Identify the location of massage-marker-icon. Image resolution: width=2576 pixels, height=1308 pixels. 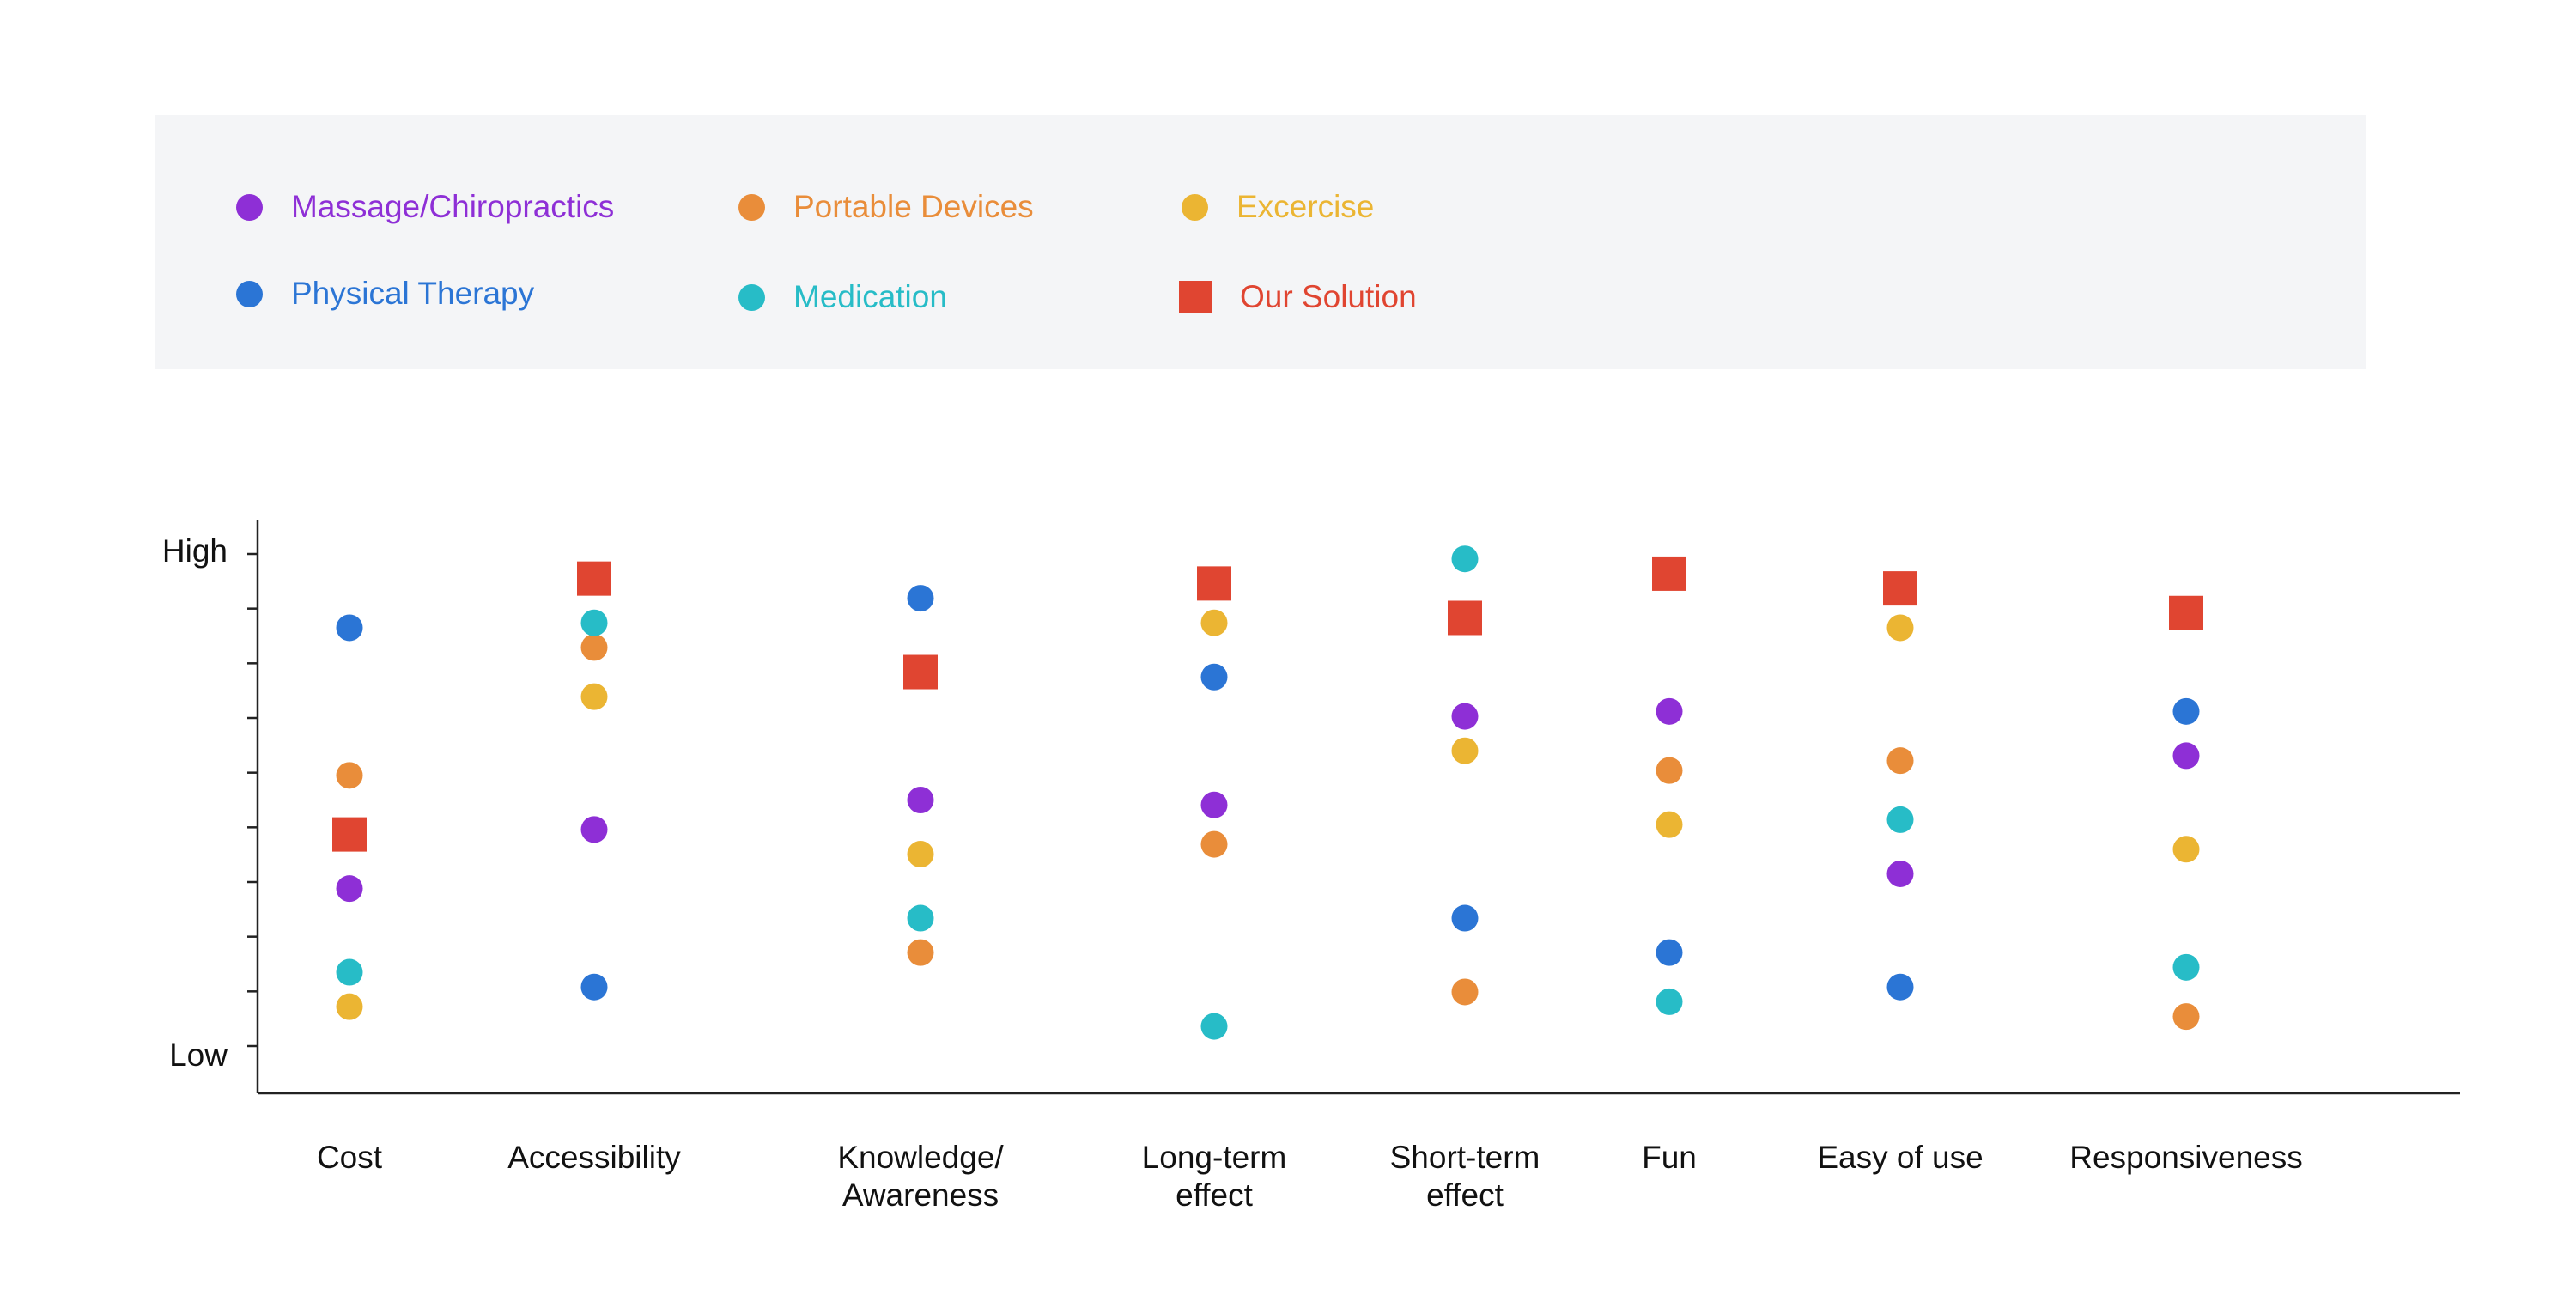
(250, 207).